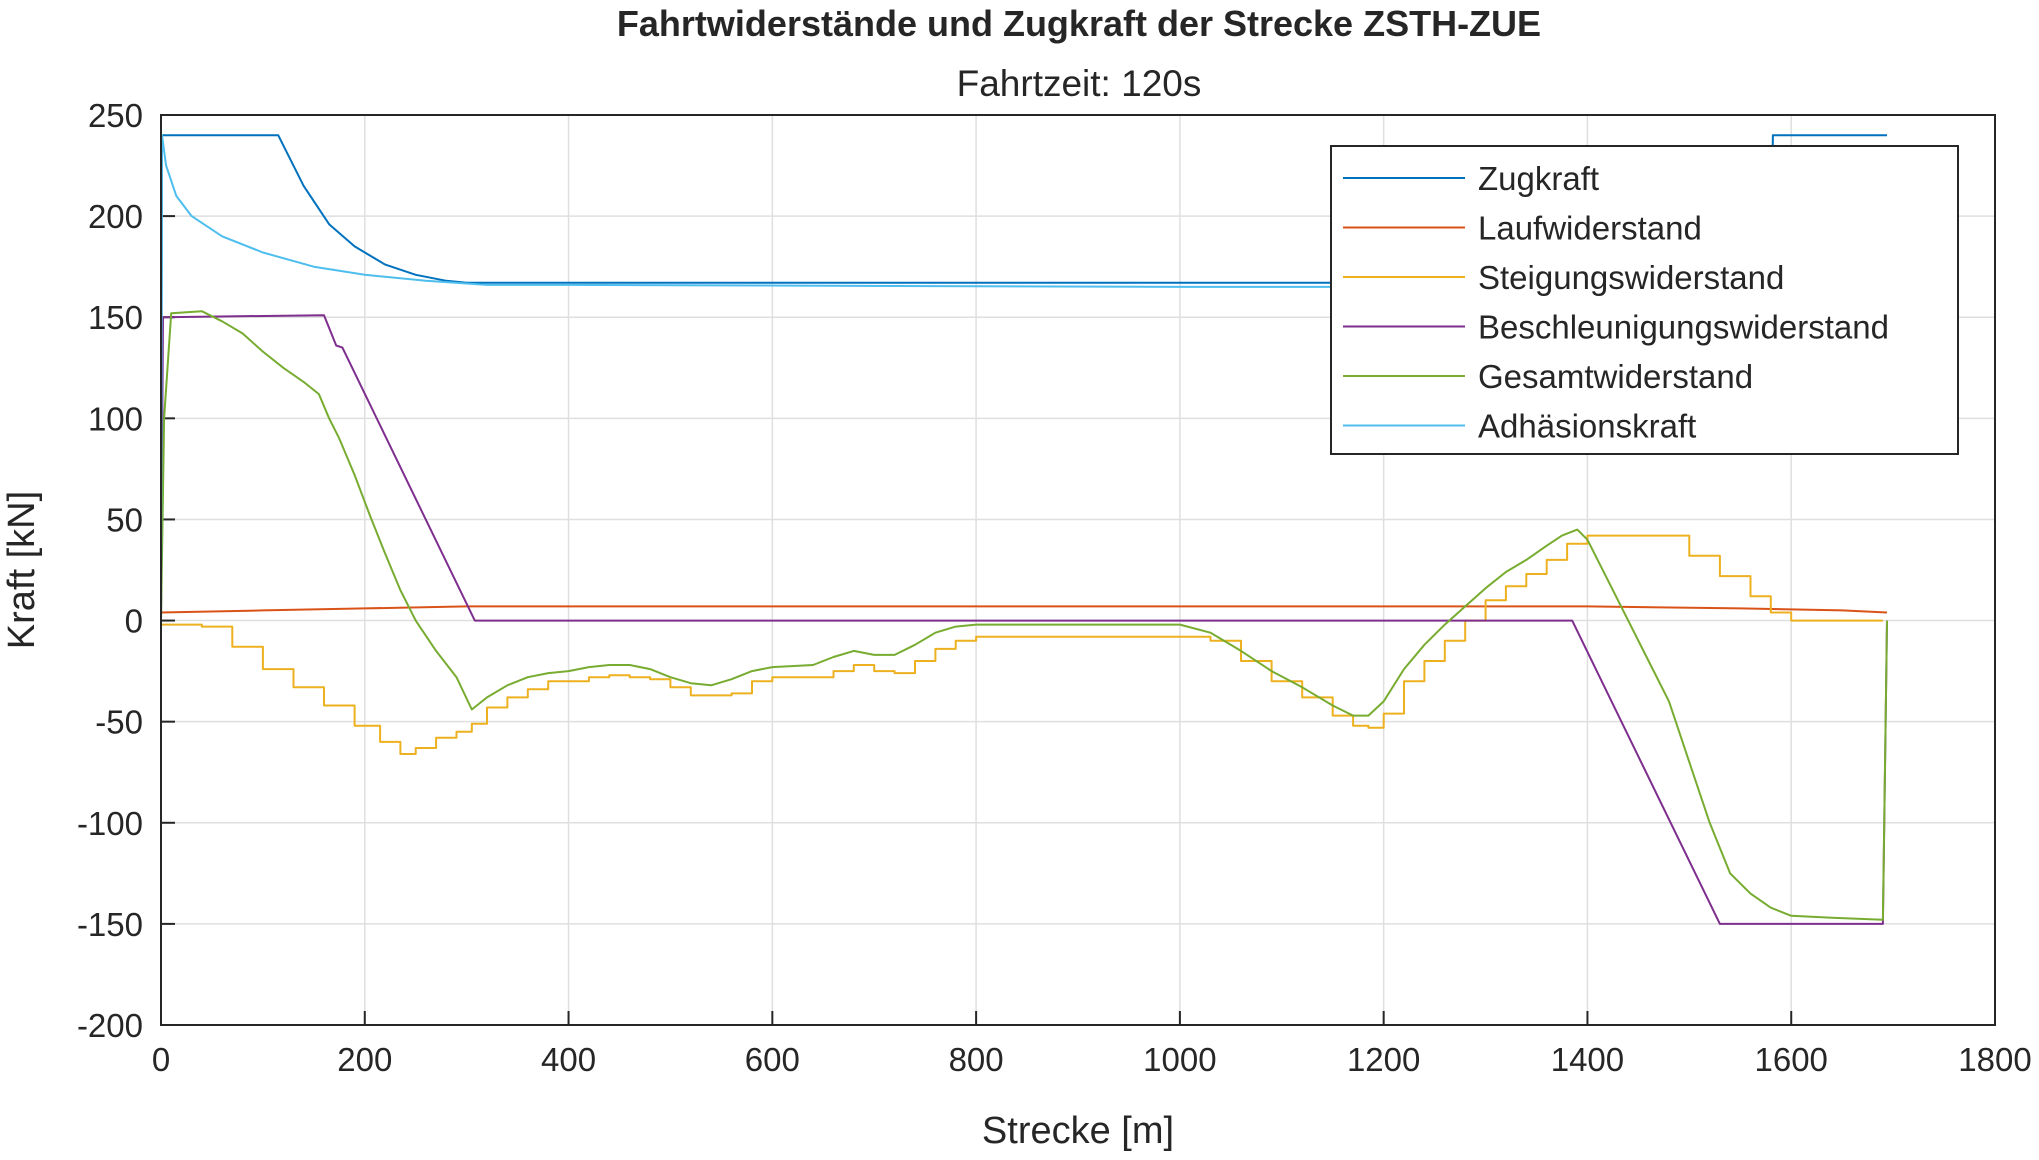 This screenshot has width=2039, height=1160. Describe the element at coordinates (568, 1059) in the screenshot. I see `x-tick-label: 400` at that location.